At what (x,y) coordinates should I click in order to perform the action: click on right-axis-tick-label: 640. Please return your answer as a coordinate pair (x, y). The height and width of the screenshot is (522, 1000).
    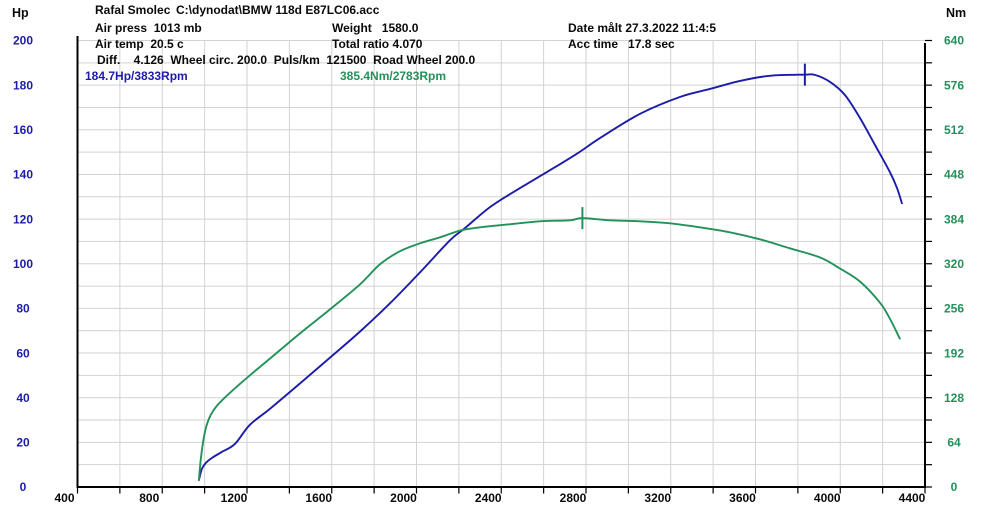
    Looking at the image, I should click on (954, 41).